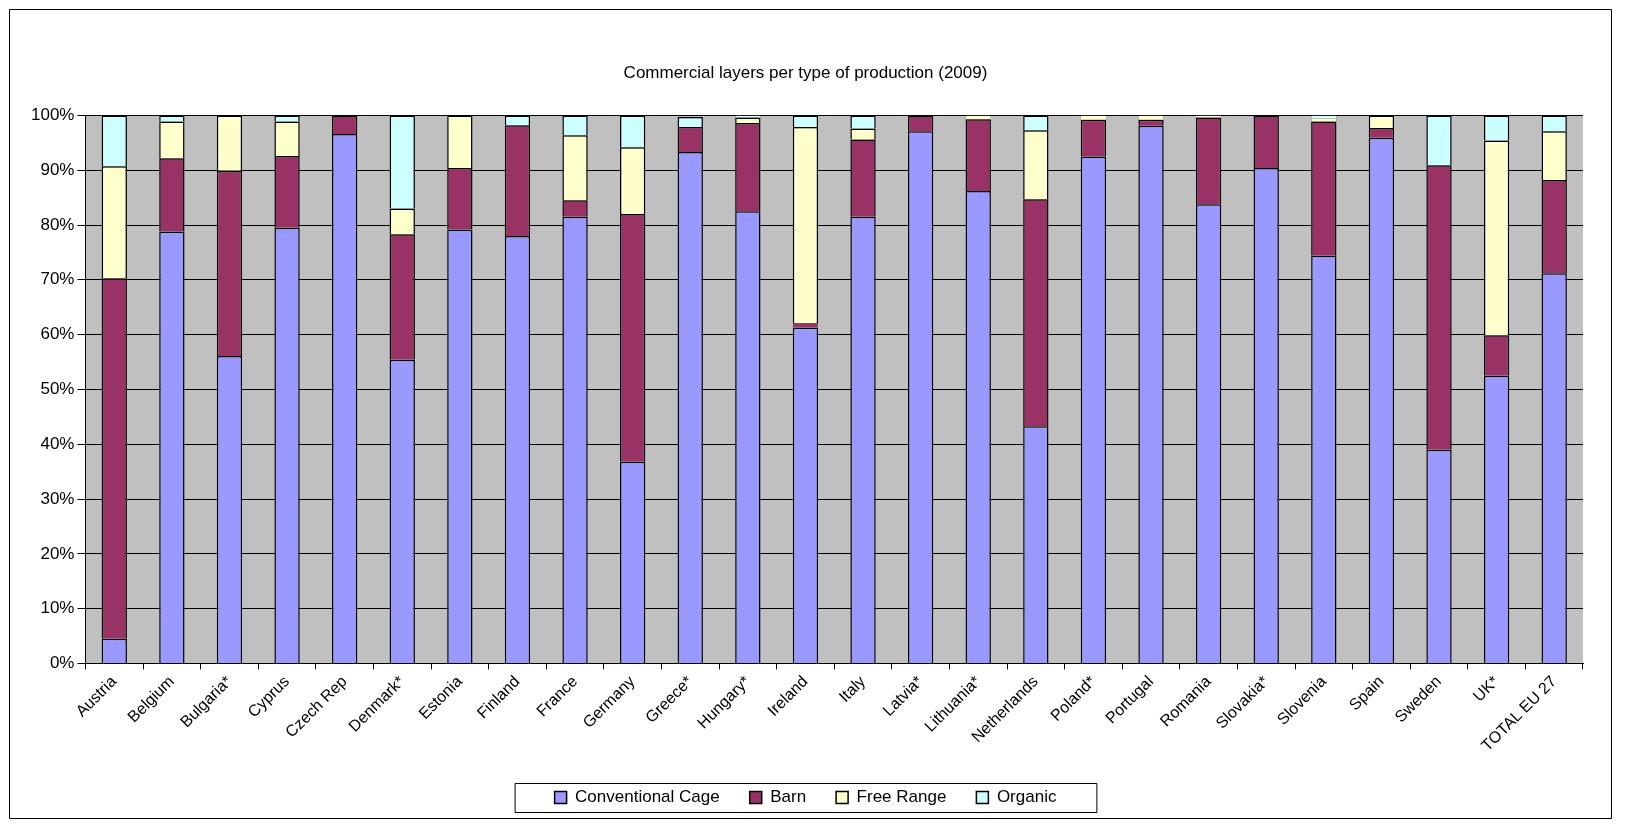 The image size is (1625, 832). Describe the element at coordinates (852, 689) in the screenshot. I see `x-tick-label: Italy` at that location.